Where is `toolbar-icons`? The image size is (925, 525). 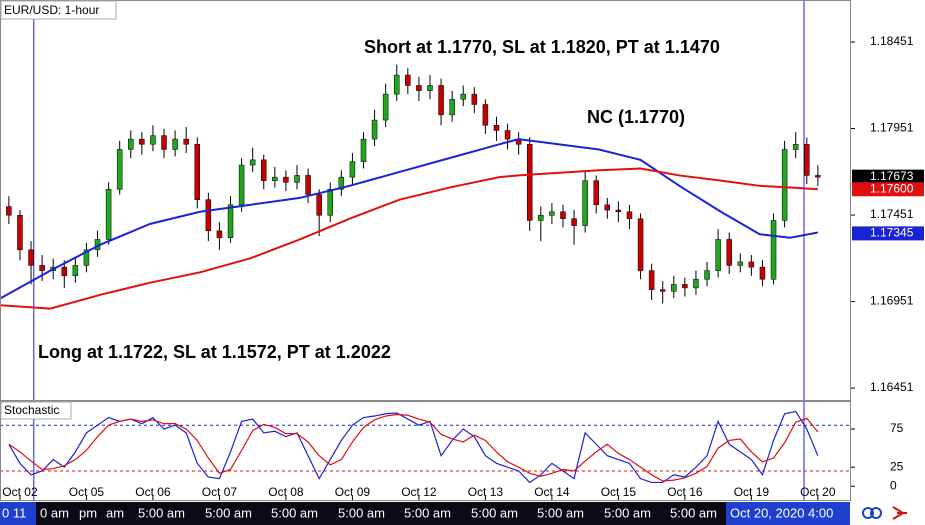 toolbar-icons is located at coordinates (884, 513).